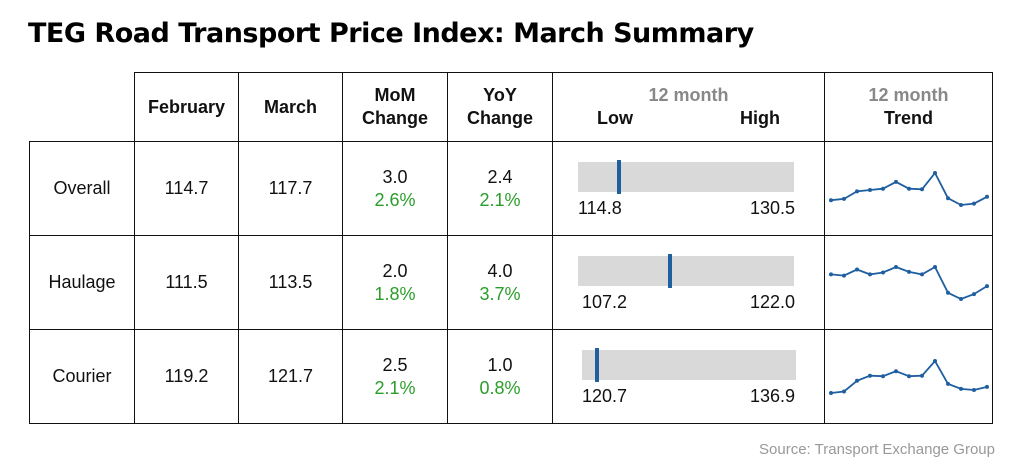  What do you see at coordinates (600, 208) in the screenshot?
I see `range-low-value: 114.8` at bounding box center [600, 208].